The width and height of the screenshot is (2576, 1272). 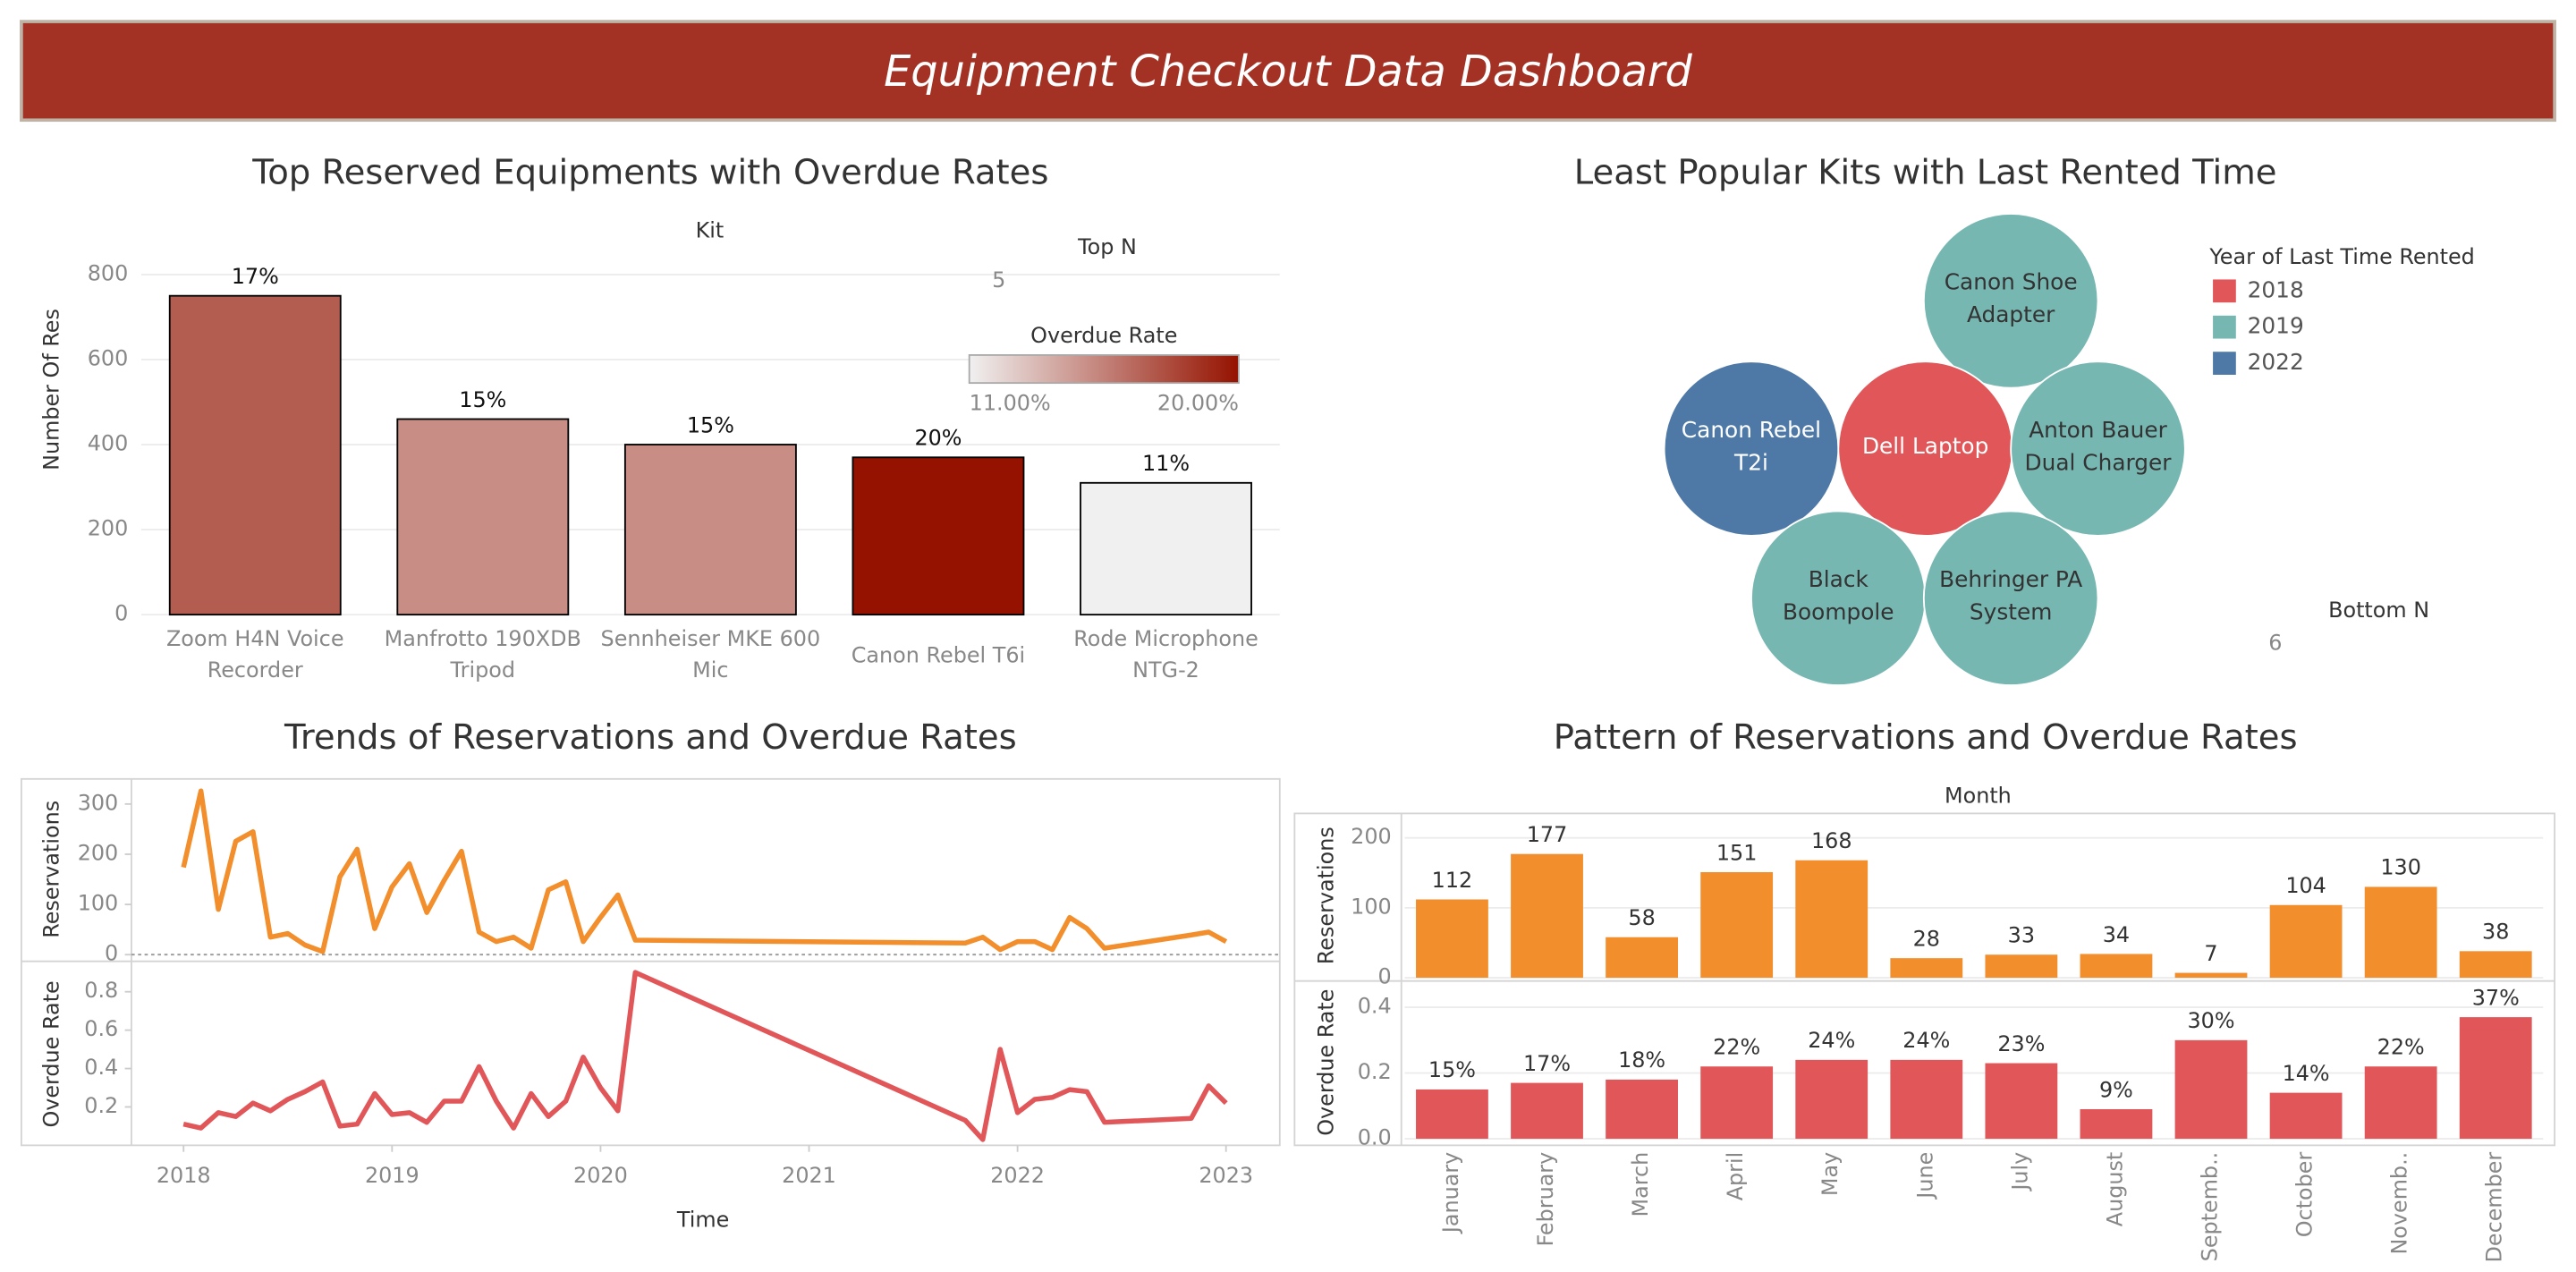 What do you see at coordinates (1924, 1176) in the screenshot?
I see `x-tick-label: June` at bounding box center [1924, 1176].